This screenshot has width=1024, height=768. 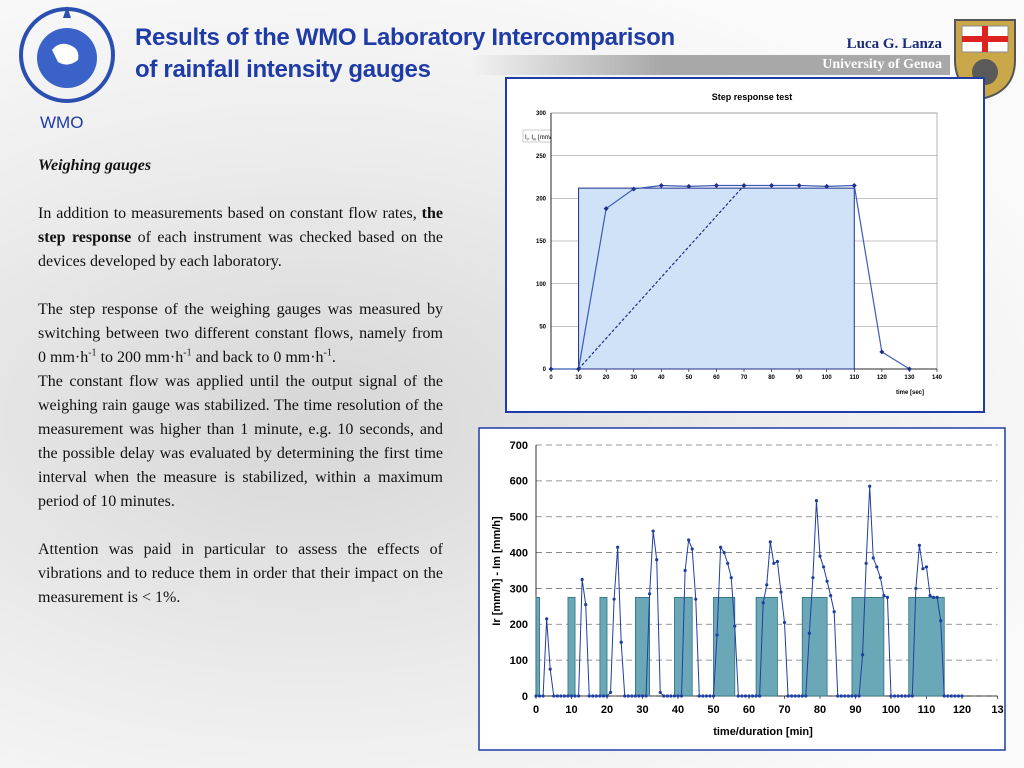 What do you see at coordinates (530, 138) in the screenshot?
I see `label-part: , I` at bounding box center [530, 138].